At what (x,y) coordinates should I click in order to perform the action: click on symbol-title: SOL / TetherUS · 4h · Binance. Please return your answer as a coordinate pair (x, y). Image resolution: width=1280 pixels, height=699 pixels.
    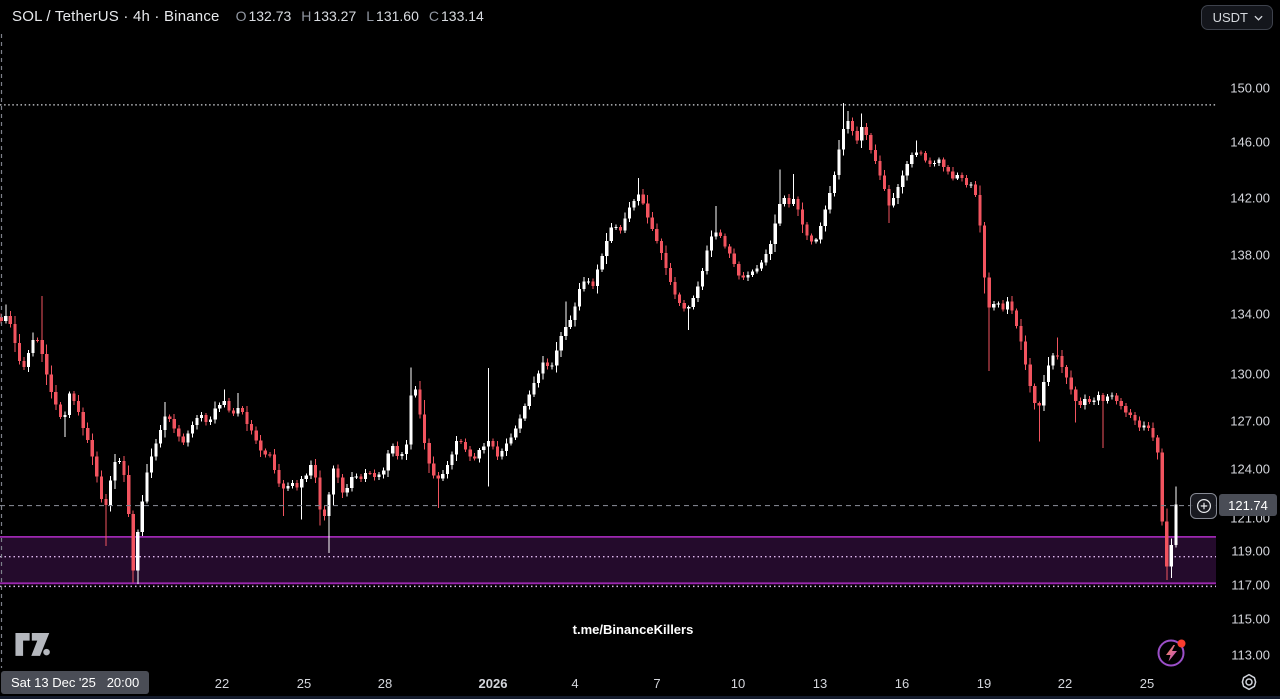
    Looking at the image, I should click on (116, 16).